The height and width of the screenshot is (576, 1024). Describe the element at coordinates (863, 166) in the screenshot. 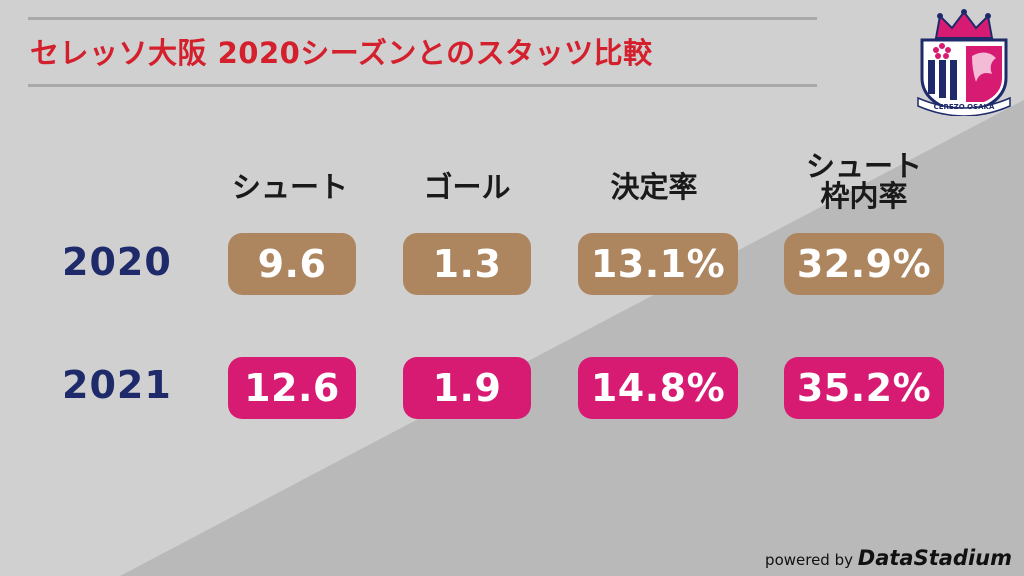

I see `column-header-shots-on-target-rate-label: シュート` at that location.